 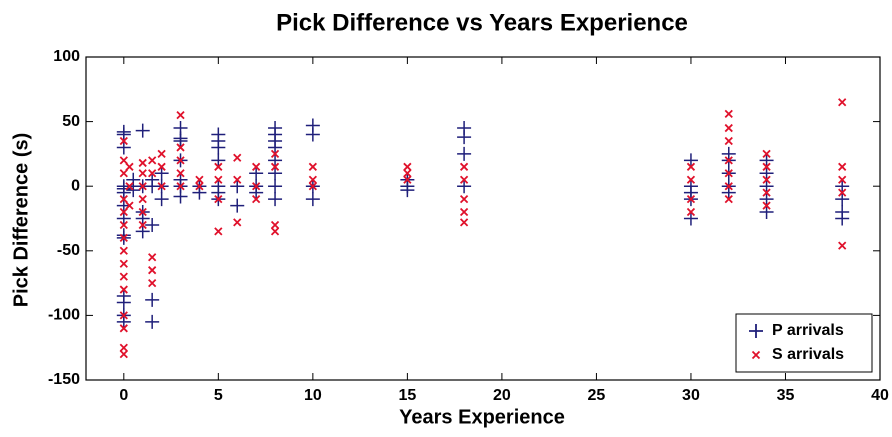 What do you see at coordinates (75, 185) in the screenshot?
I see `y-tick-label: 0` at bounding box center [75, 185].